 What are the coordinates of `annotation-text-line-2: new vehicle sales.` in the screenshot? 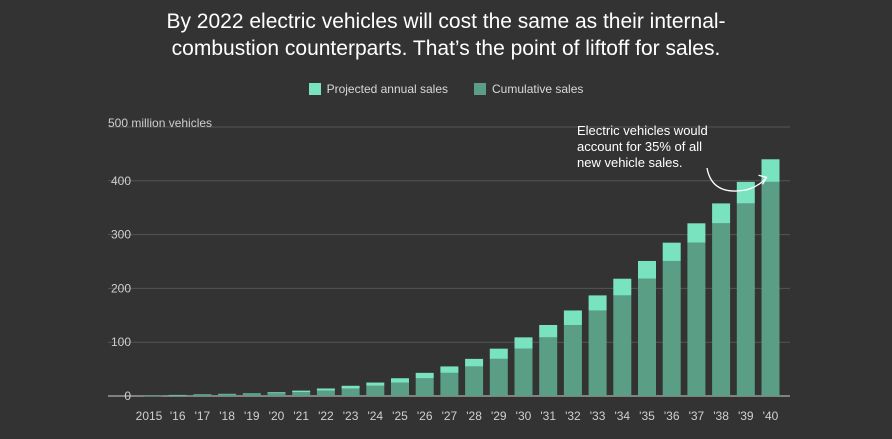 It's located at (630, 162).